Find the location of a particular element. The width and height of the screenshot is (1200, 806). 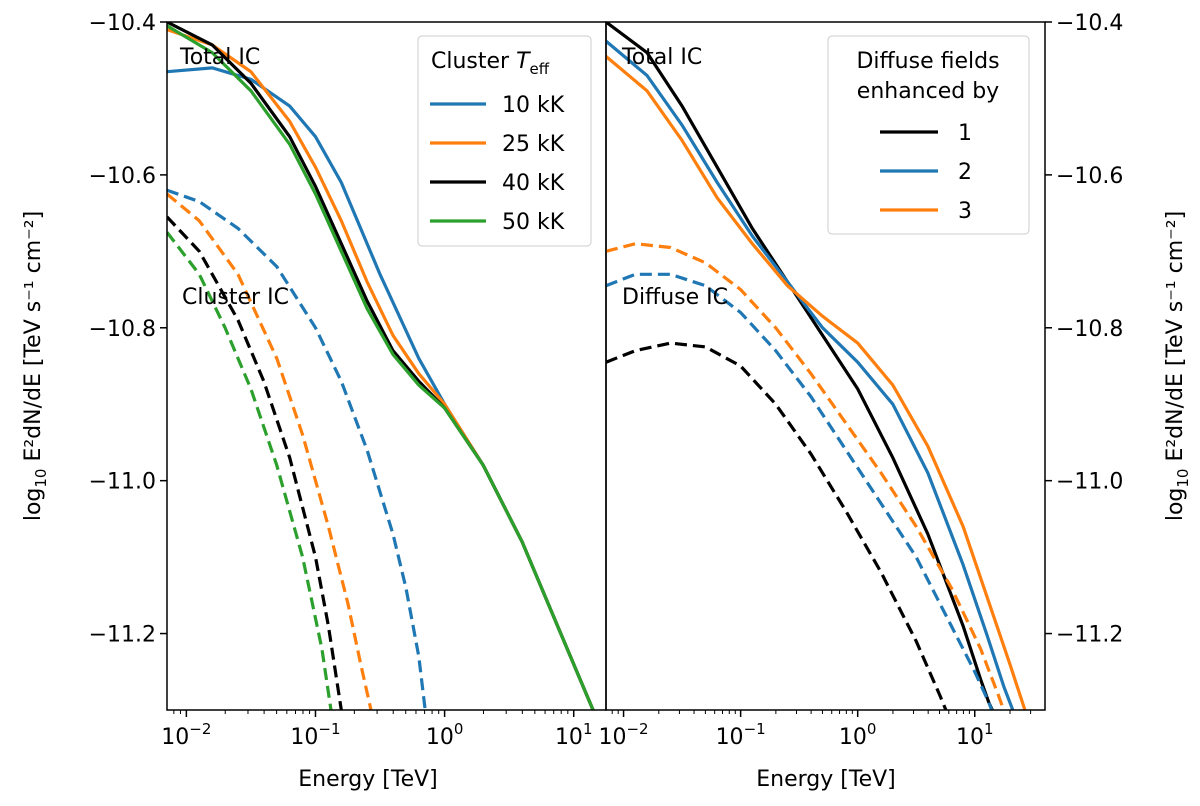

left-legend-box is located at coordinates (504, 141).